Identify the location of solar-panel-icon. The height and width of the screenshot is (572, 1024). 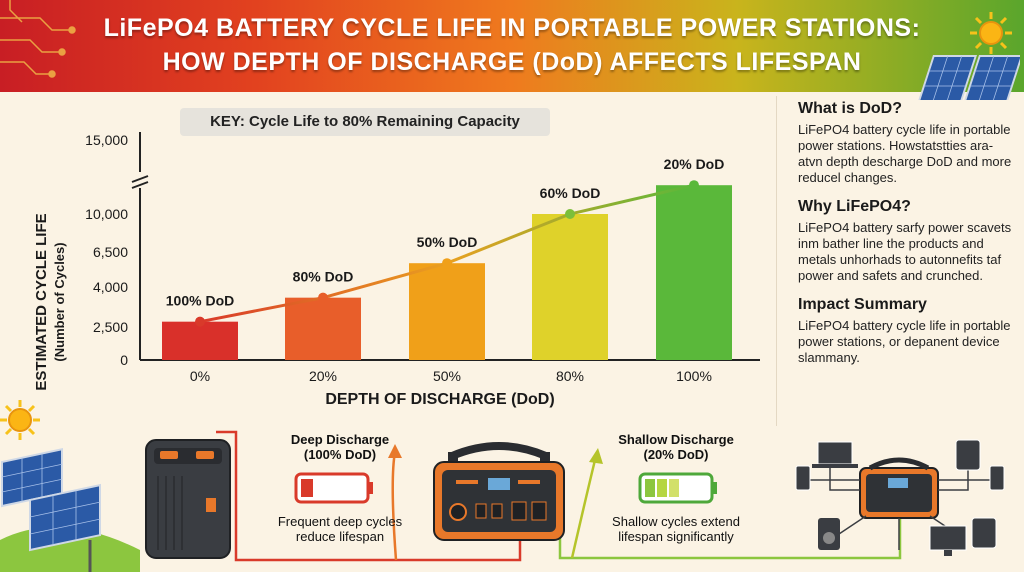
(51, 510).